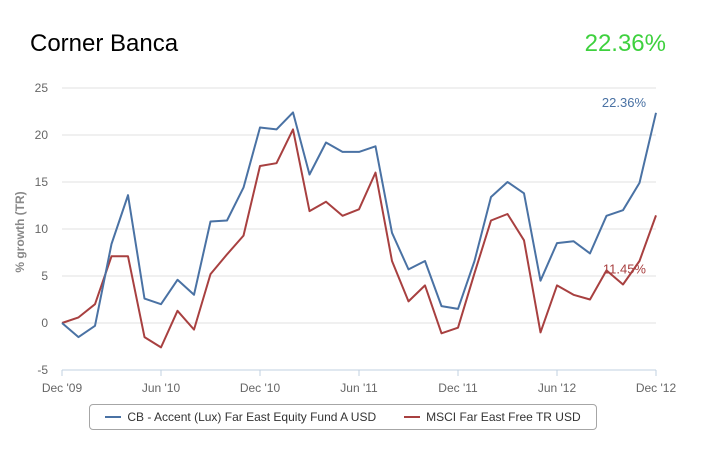 The height and width of the screenshot is (466, 710). What do you see at coordinates (260, 388) in the screenshot?
I see `x-tick-label: Dec '10` at bounding box center [260, 388].